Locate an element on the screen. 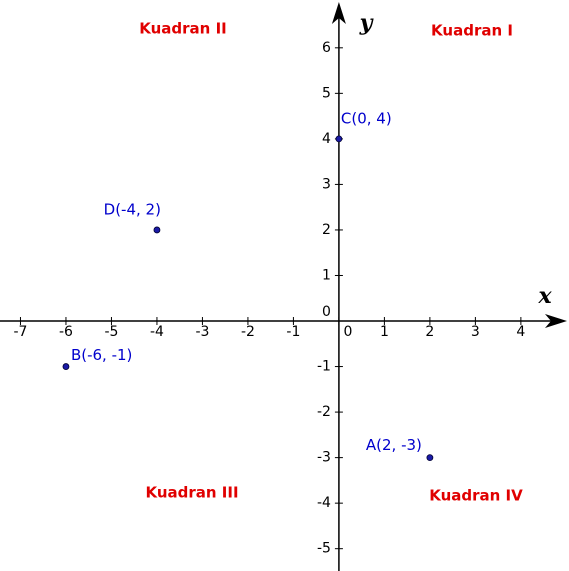 This screenshot has width=569, height=571. x-axis-arrow is located at coordinates (556, 321).